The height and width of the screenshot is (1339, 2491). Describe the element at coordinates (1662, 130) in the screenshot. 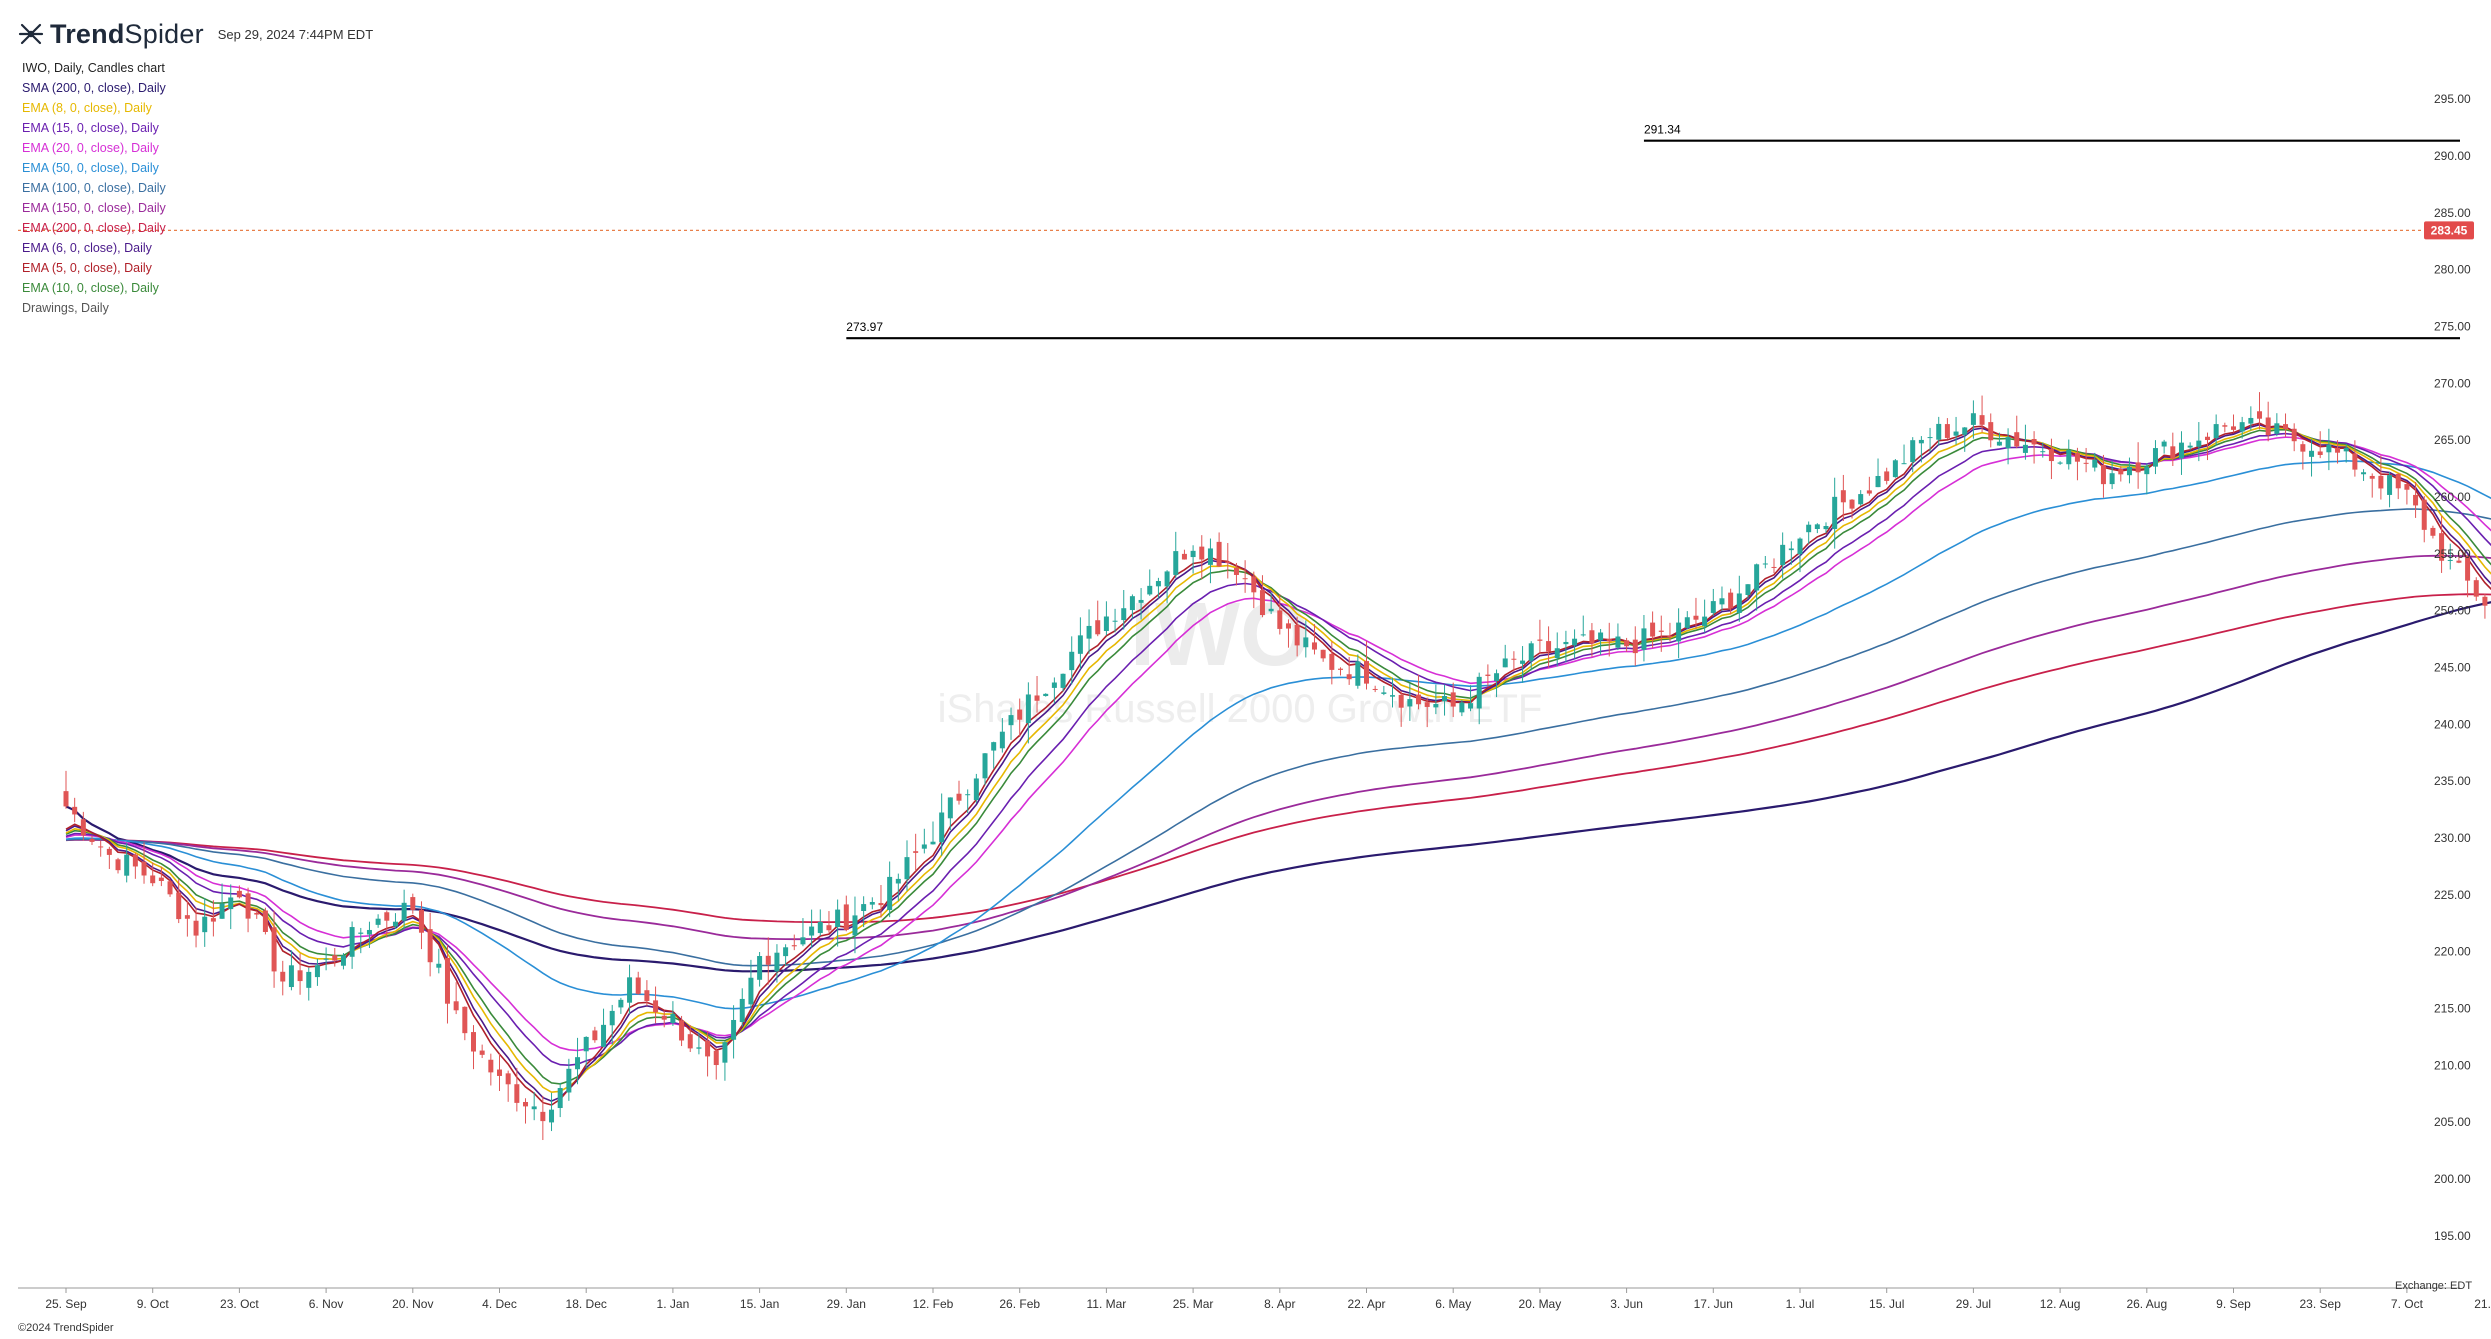

I see `horizontal-line-label: 291.34` at that location.